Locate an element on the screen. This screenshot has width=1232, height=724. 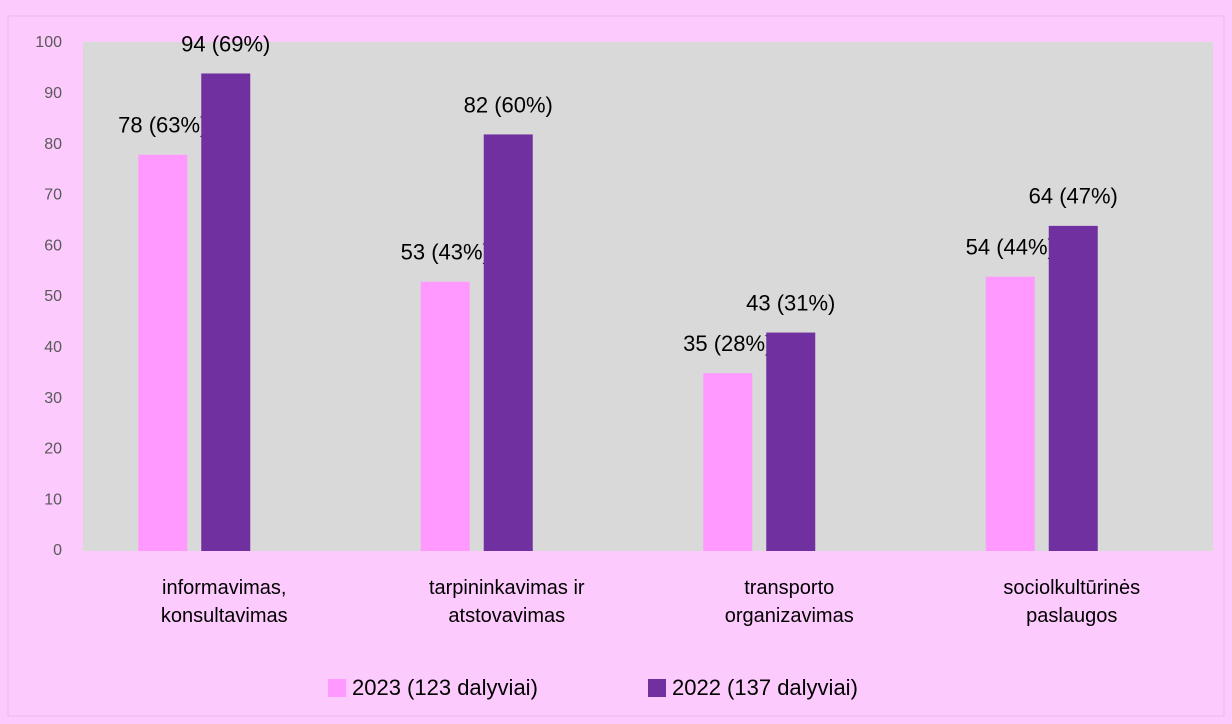
y-tick-label: 40 is located at coordinates (53, 347).